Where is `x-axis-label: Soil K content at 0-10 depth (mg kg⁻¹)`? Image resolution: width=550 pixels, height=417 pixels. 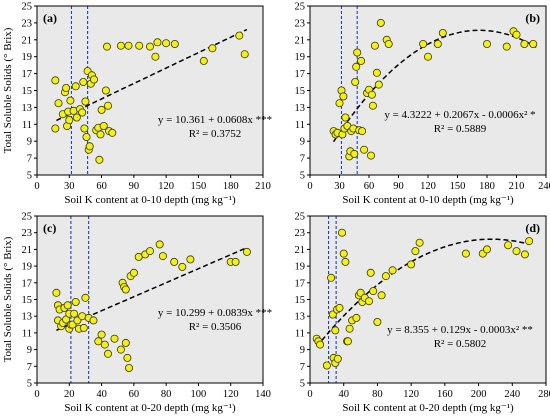 x-axis-label: Soil K content at 0-10 depth (mg kg⁻¹) is located at coordinates (428, 200).